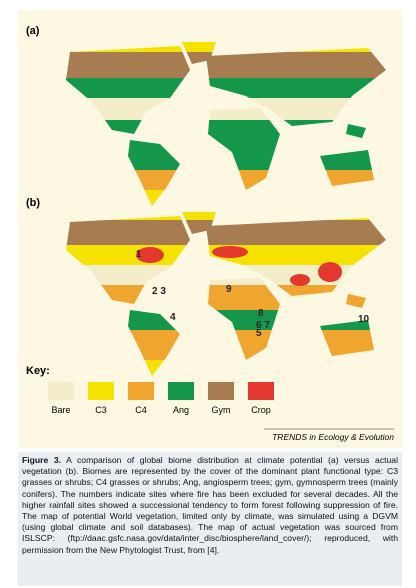 Image resolution: width=416 pixels, height=588 pixels. What do you see at coordinates (229, 289) in the screenshot?
I see `site-label: 9` at bounding box center [229, 289].